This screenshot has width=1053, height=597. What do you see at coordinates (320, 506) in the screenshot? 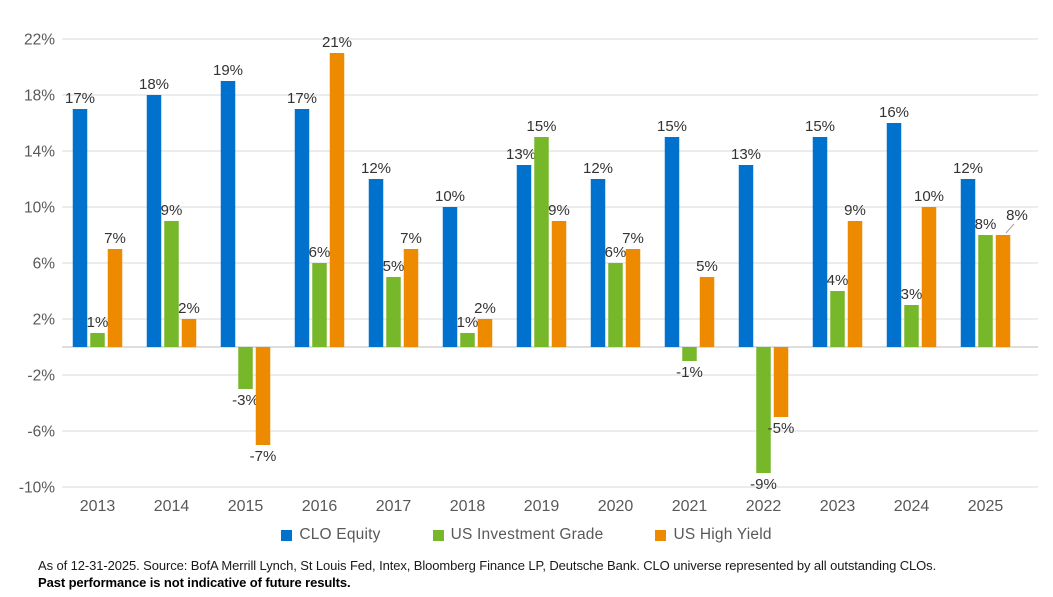
I see `x-axis-year-label: 2016` at bounding box center [320, 506].